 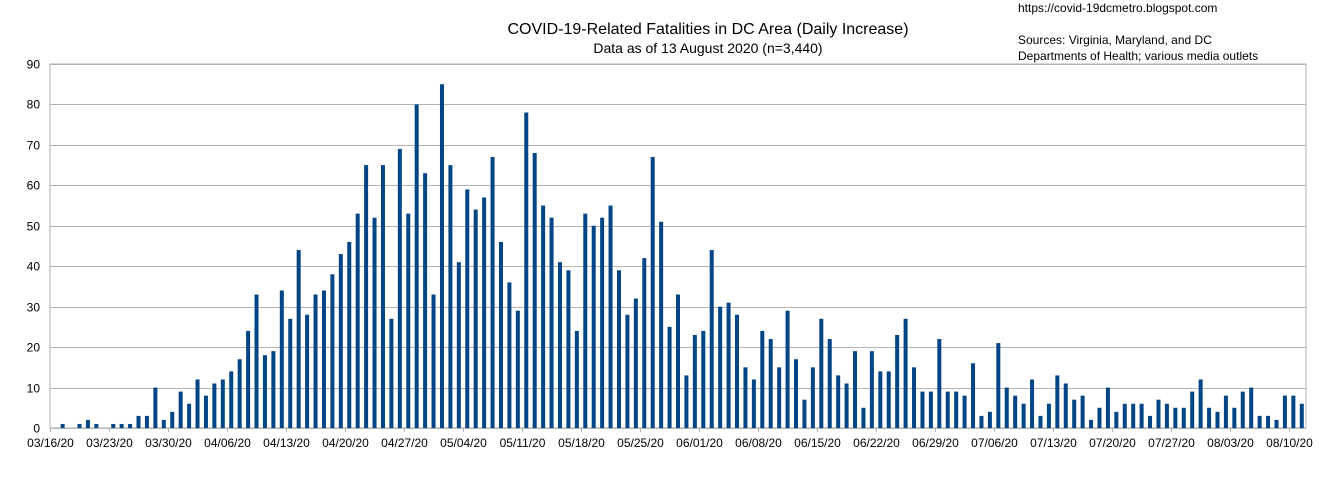 What do you see at coordinates (345, 443) in the screenshot?
I see `x-tick-label: 04/20/20` at bounding box center [345, 443].